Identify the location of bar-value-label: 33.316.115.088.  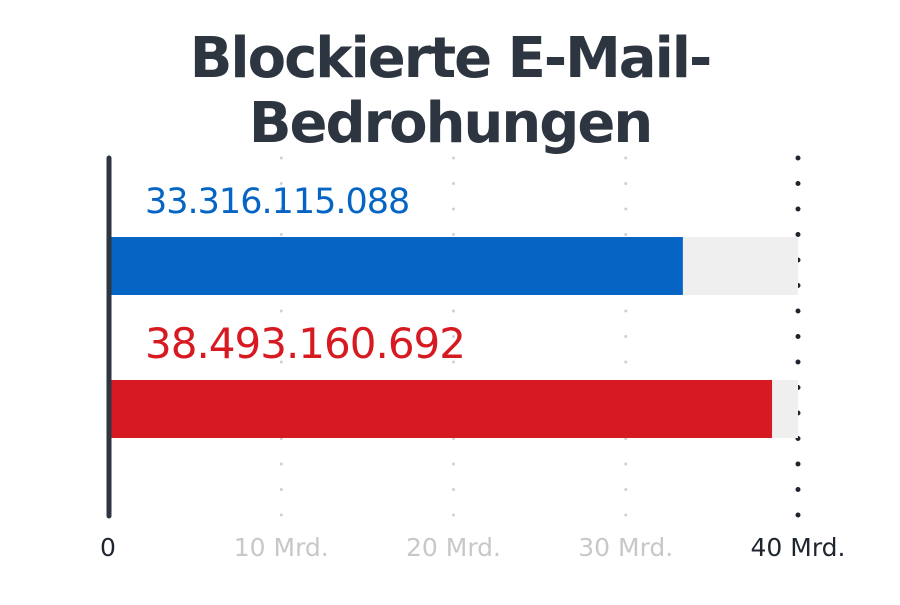
(277, 202).